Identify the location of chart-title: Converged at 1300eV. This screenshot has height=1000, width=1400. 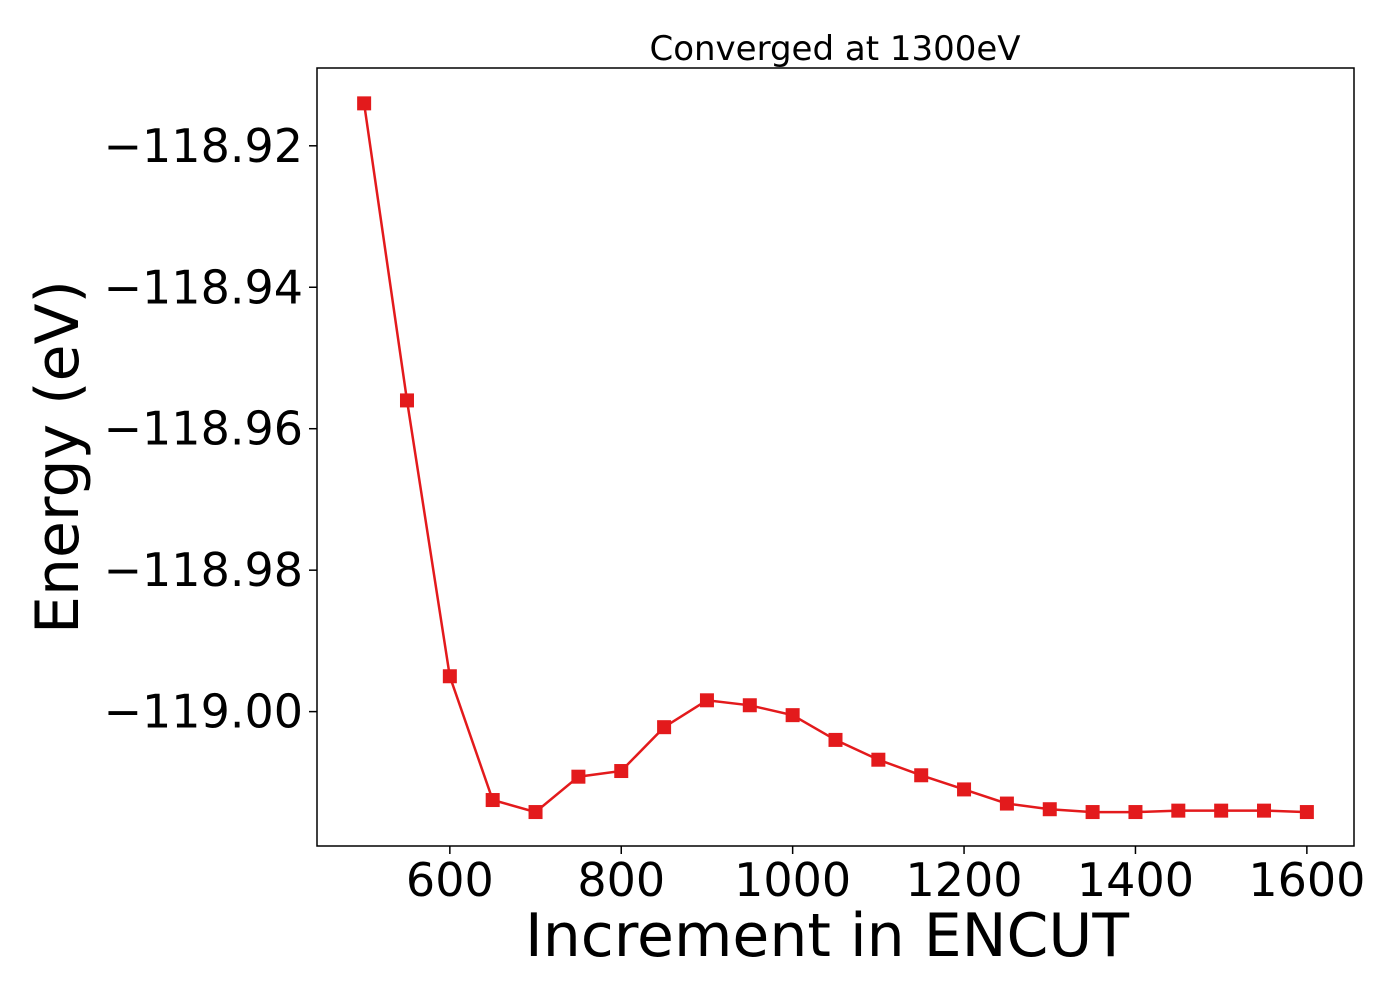
(834, 49).